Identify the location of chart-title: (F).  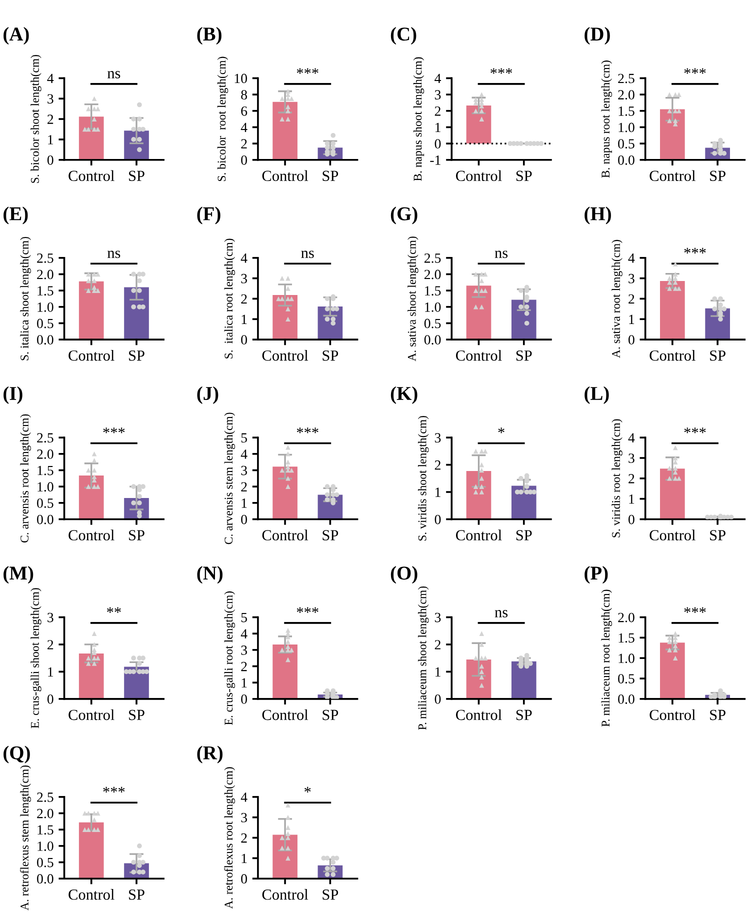
(208, 215).